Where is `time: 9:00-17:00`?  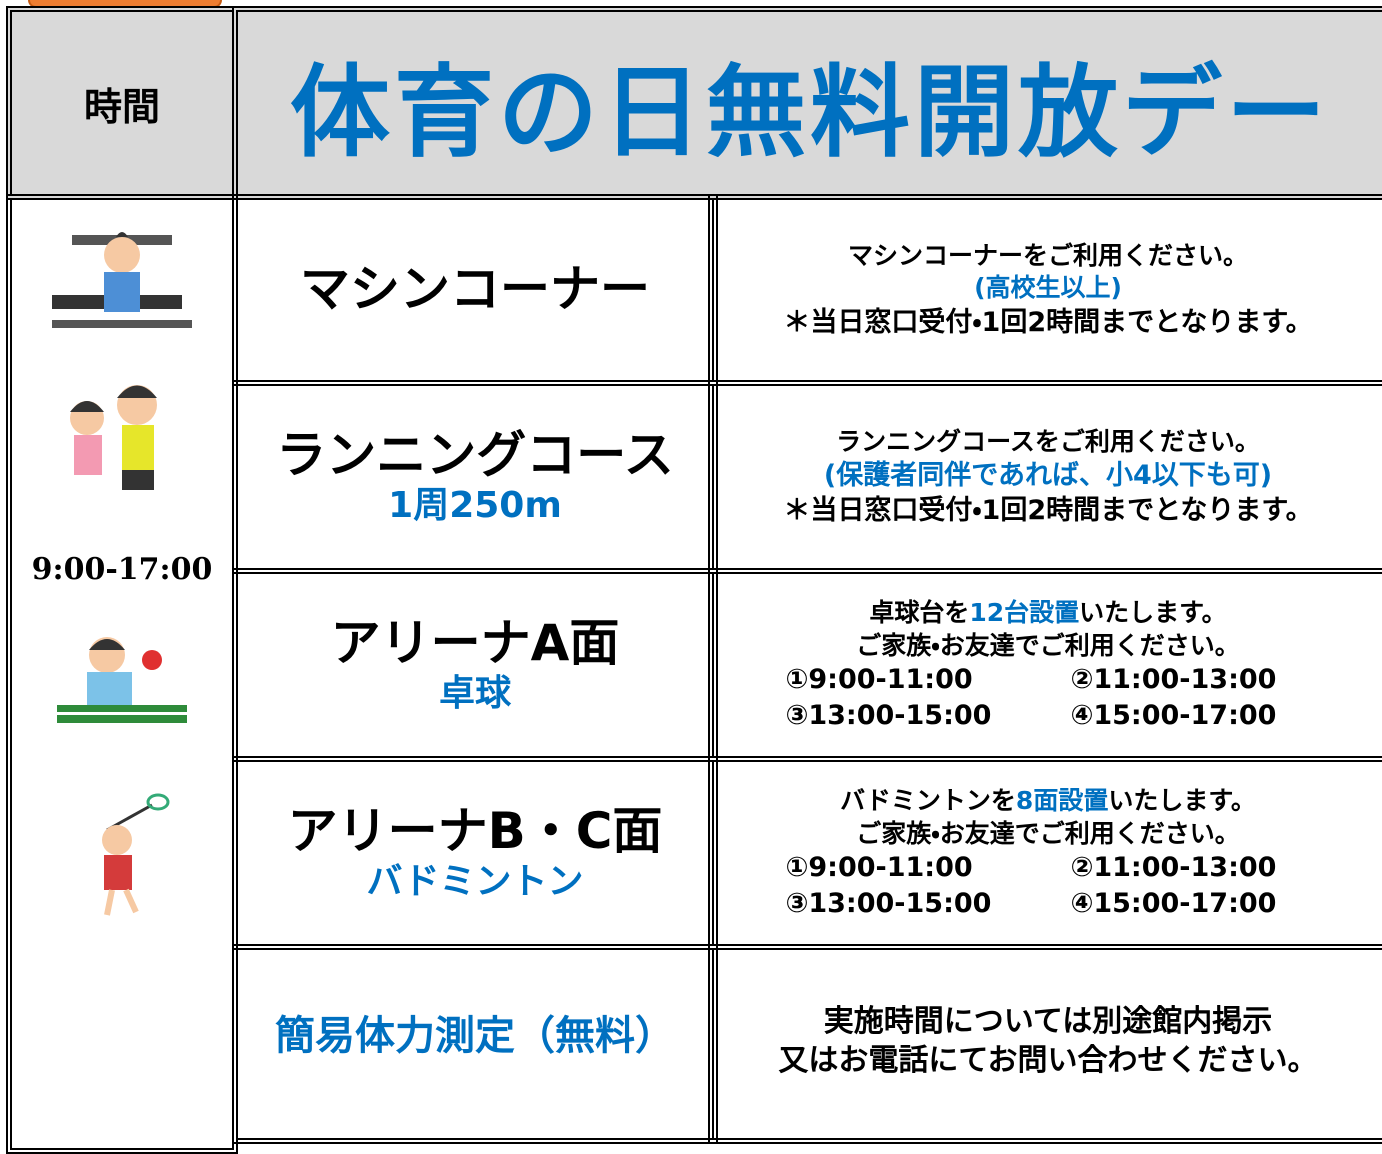
time: 9:00-17:00 is located at coordinates (122, 569).